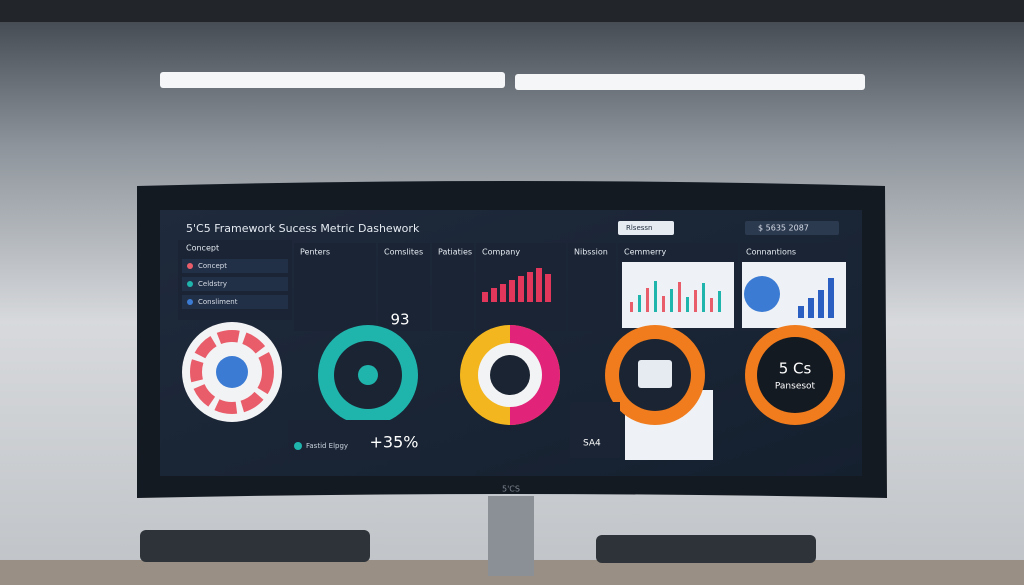  What do you see at coordinates (645, 252) in the screenshot?
I see `panel-title: Cemmerry` at bounding box center [645, 252].